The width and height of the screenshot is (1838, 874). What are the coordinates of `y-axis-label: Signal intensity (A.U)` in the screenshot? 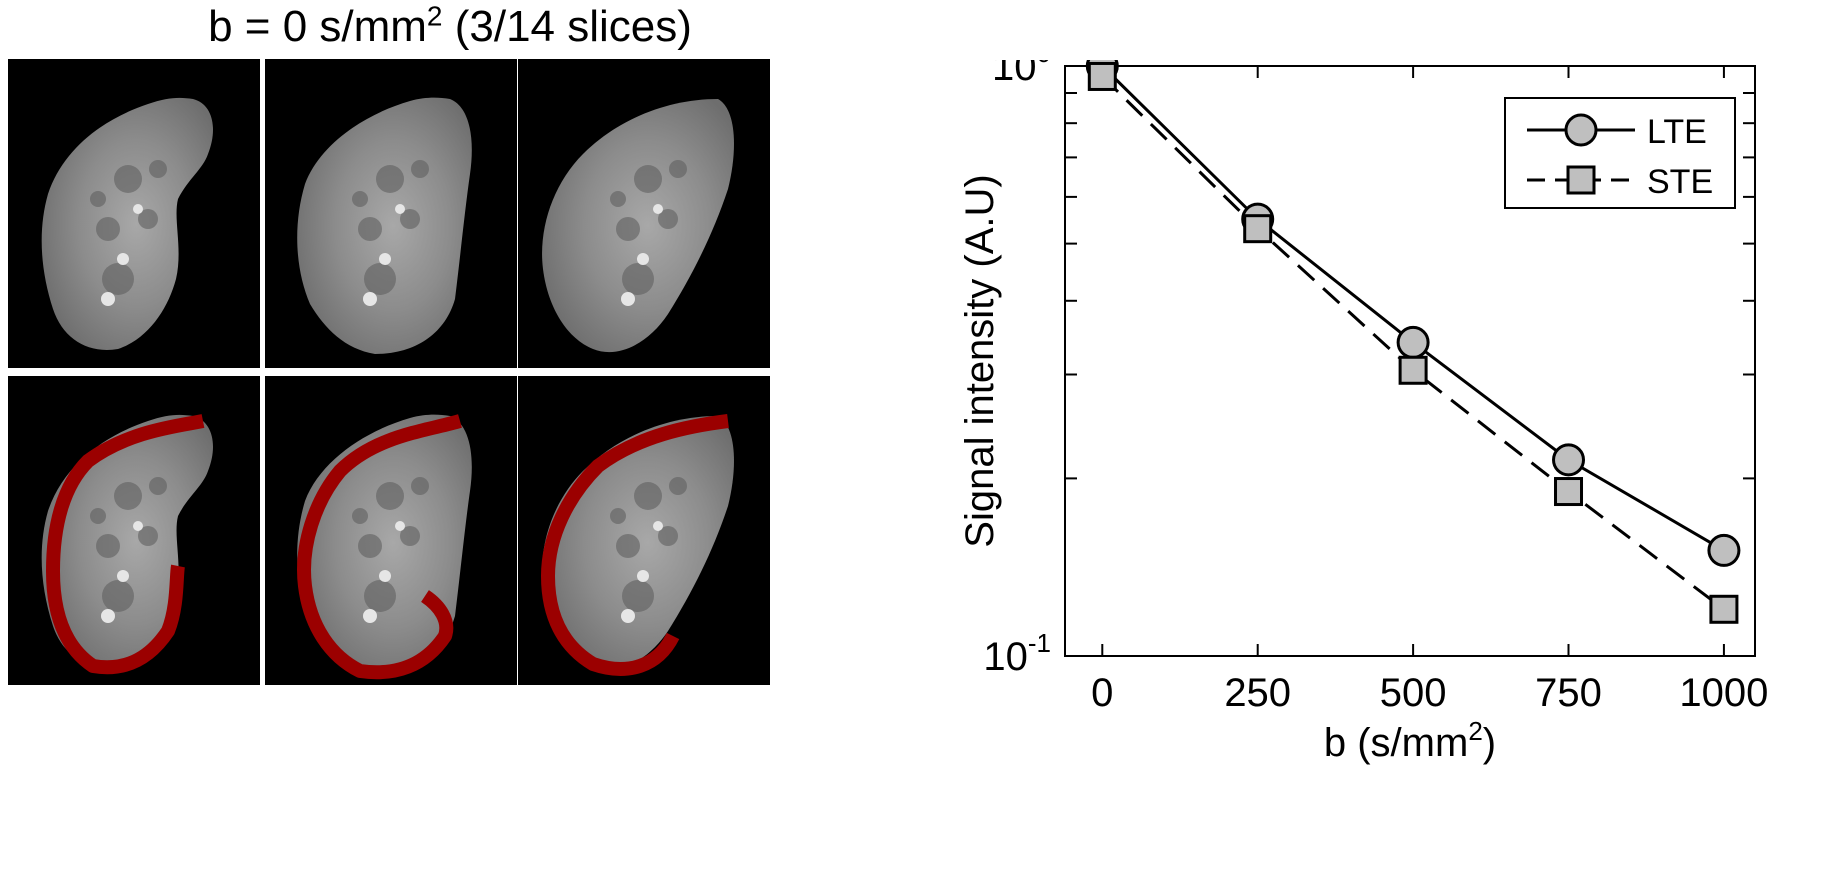 It's located at (980, 360).